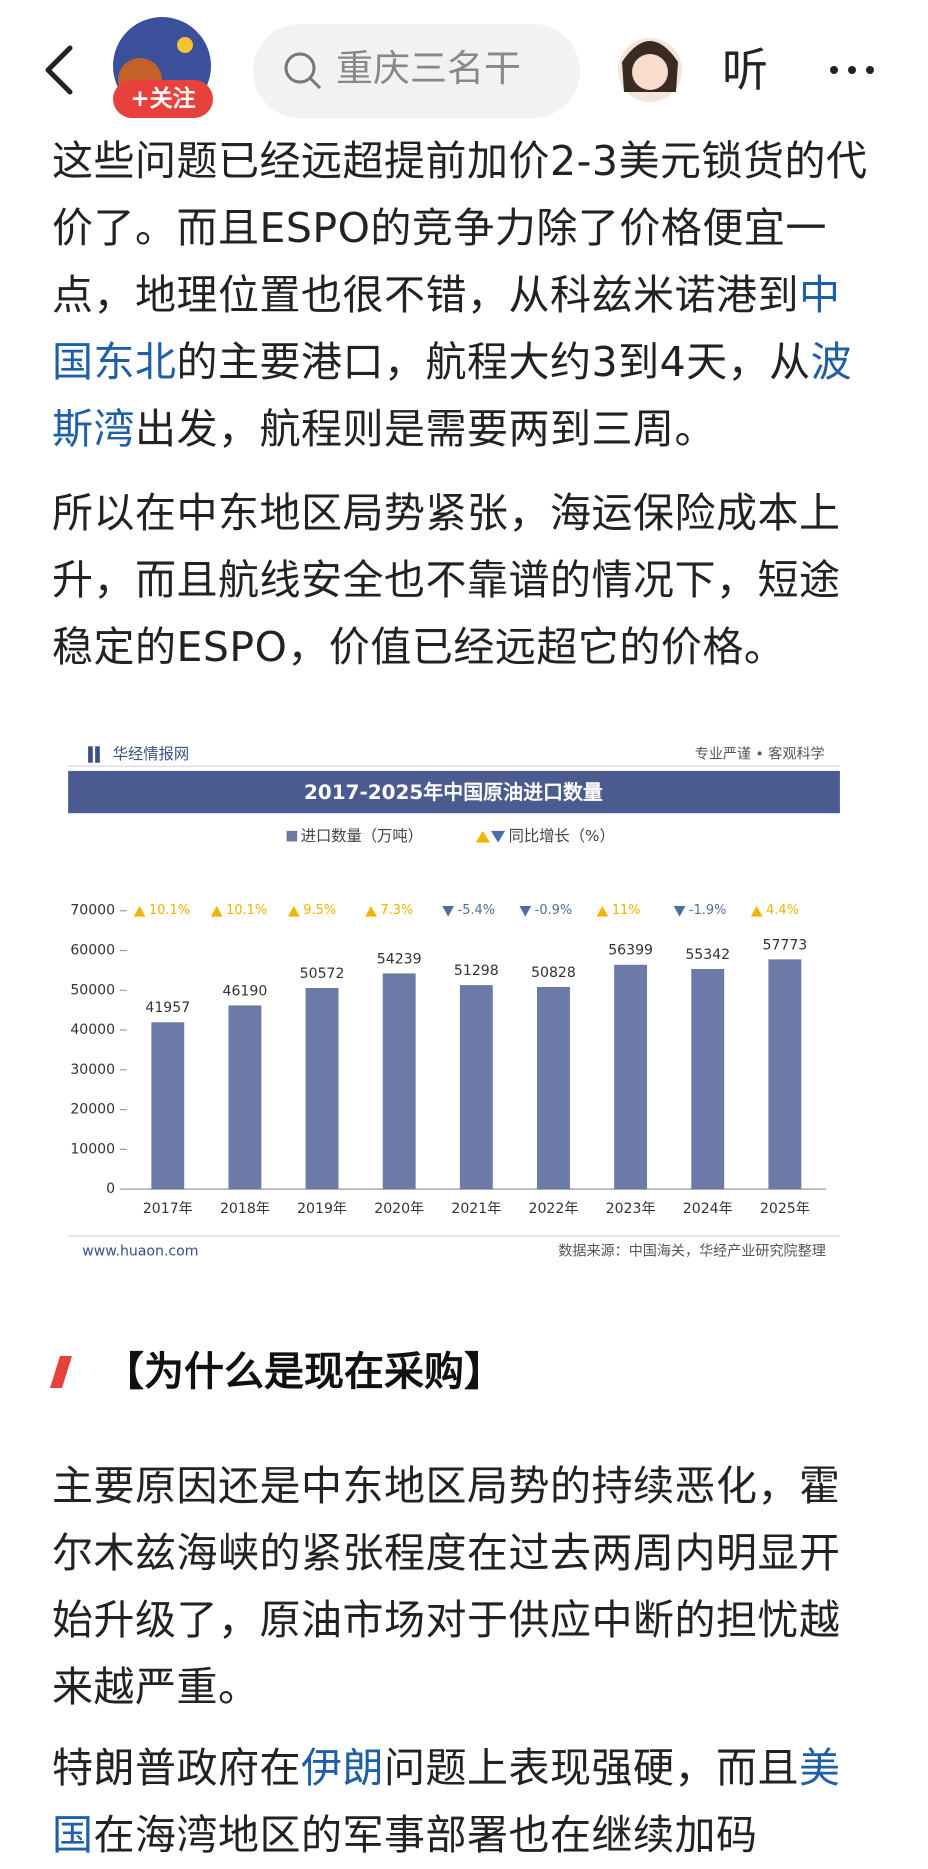  Describe the element at coordinates (399, 1209) in the screenshot. I see `x-tick-label: 2020年` at that location.